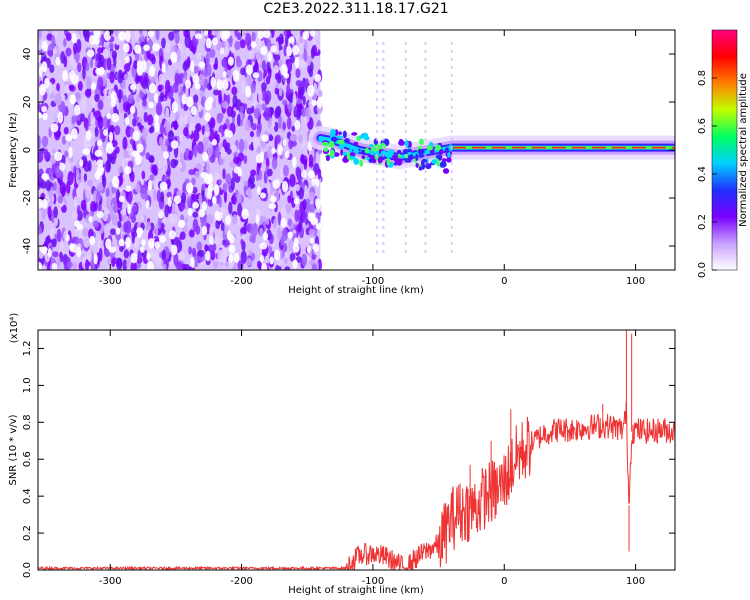 Image resolution: width=750 pixels, height=600 pixels. Describe the element at coordinates (27, 570) in the screenshot. I see `y-tick-label: 0.0` at that location.